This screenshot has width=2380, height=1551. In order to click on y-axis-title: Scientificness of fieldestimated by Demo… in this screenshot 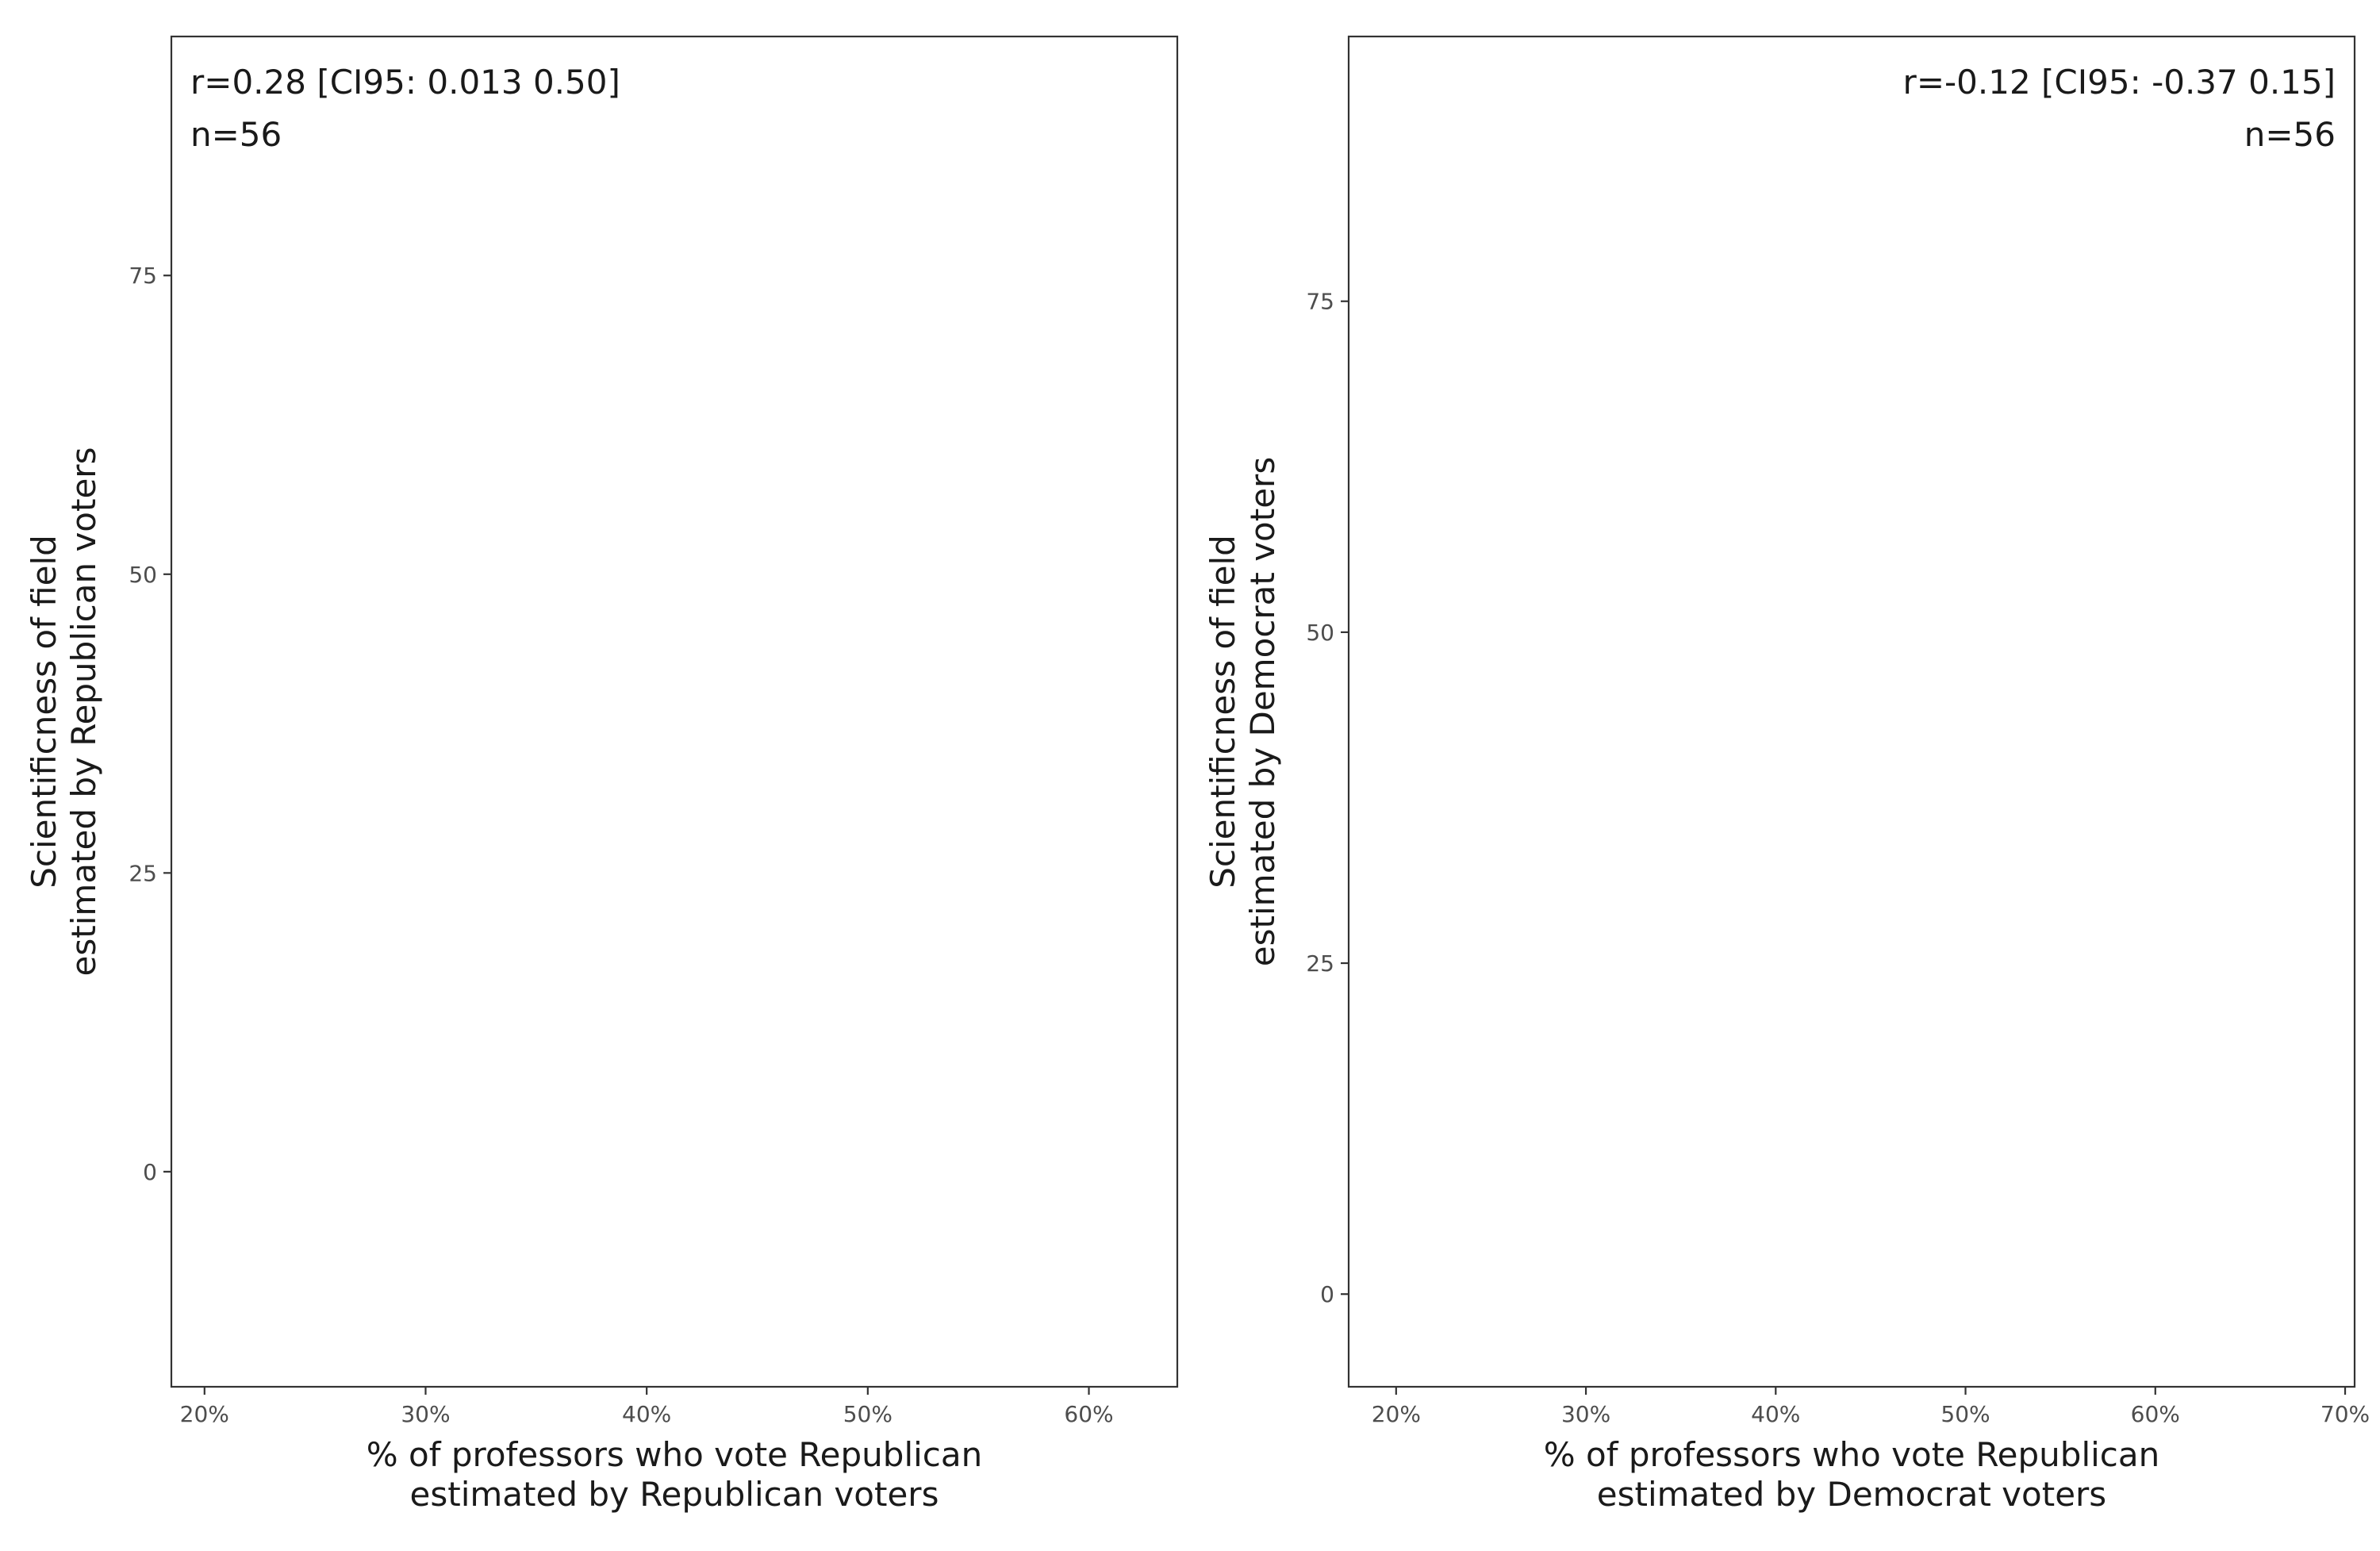, I will do `click(1242, 711)`.